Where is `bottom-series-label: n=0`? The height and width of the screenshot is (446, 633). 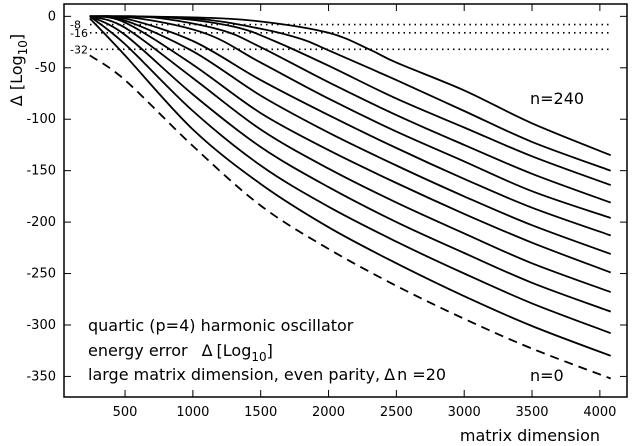 bottom-series-label: n=0 is located at coordinates (547, 375).